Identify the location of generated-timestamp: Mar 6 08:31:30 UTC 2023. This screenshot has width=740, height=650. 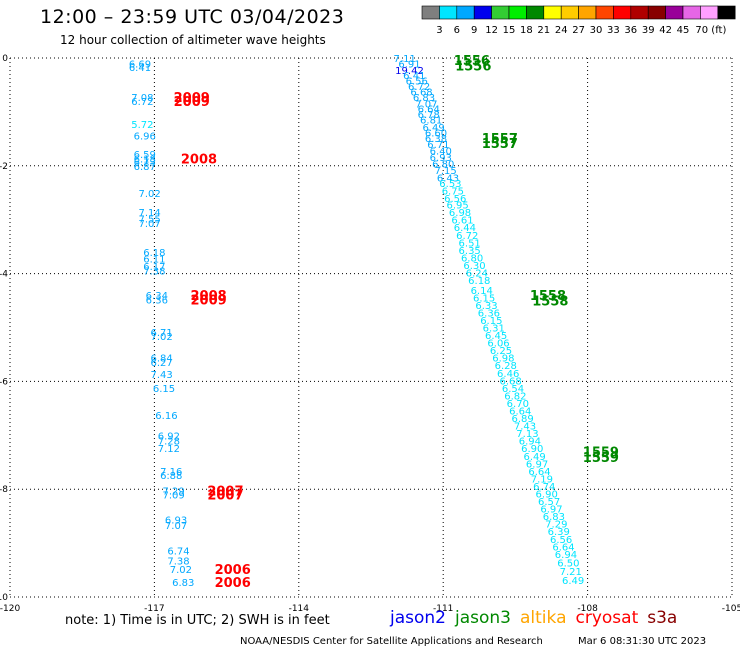
(642, 641).